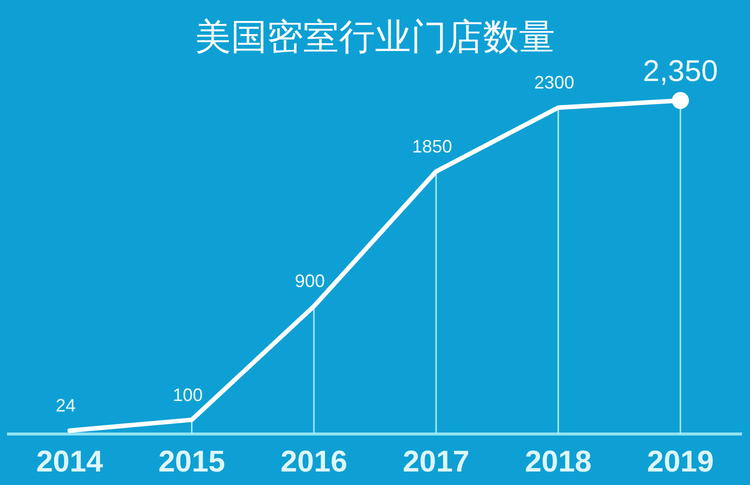 The height and width of the screenshot is (485, 750). What do you see at coordinates (375, 37) in the screenshot?
I see `chart-title: 美国密室行业门店数量` at bounding box center [375, 37].